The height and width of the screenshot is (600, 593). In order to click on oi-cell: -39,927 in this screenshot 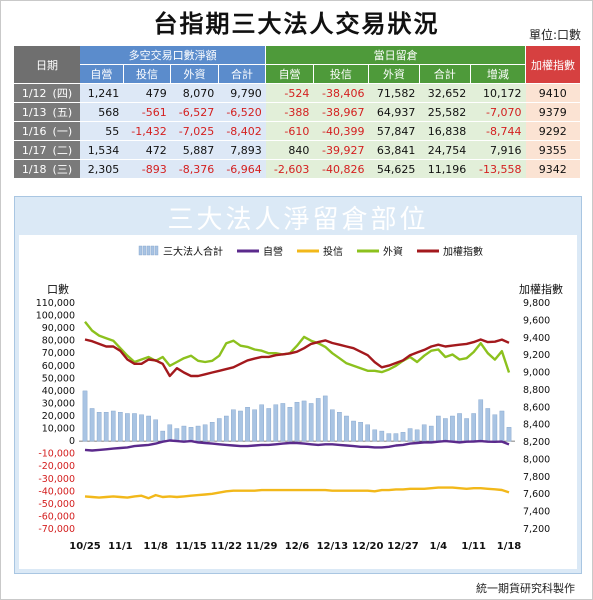, I will do `click(341, 150)`.